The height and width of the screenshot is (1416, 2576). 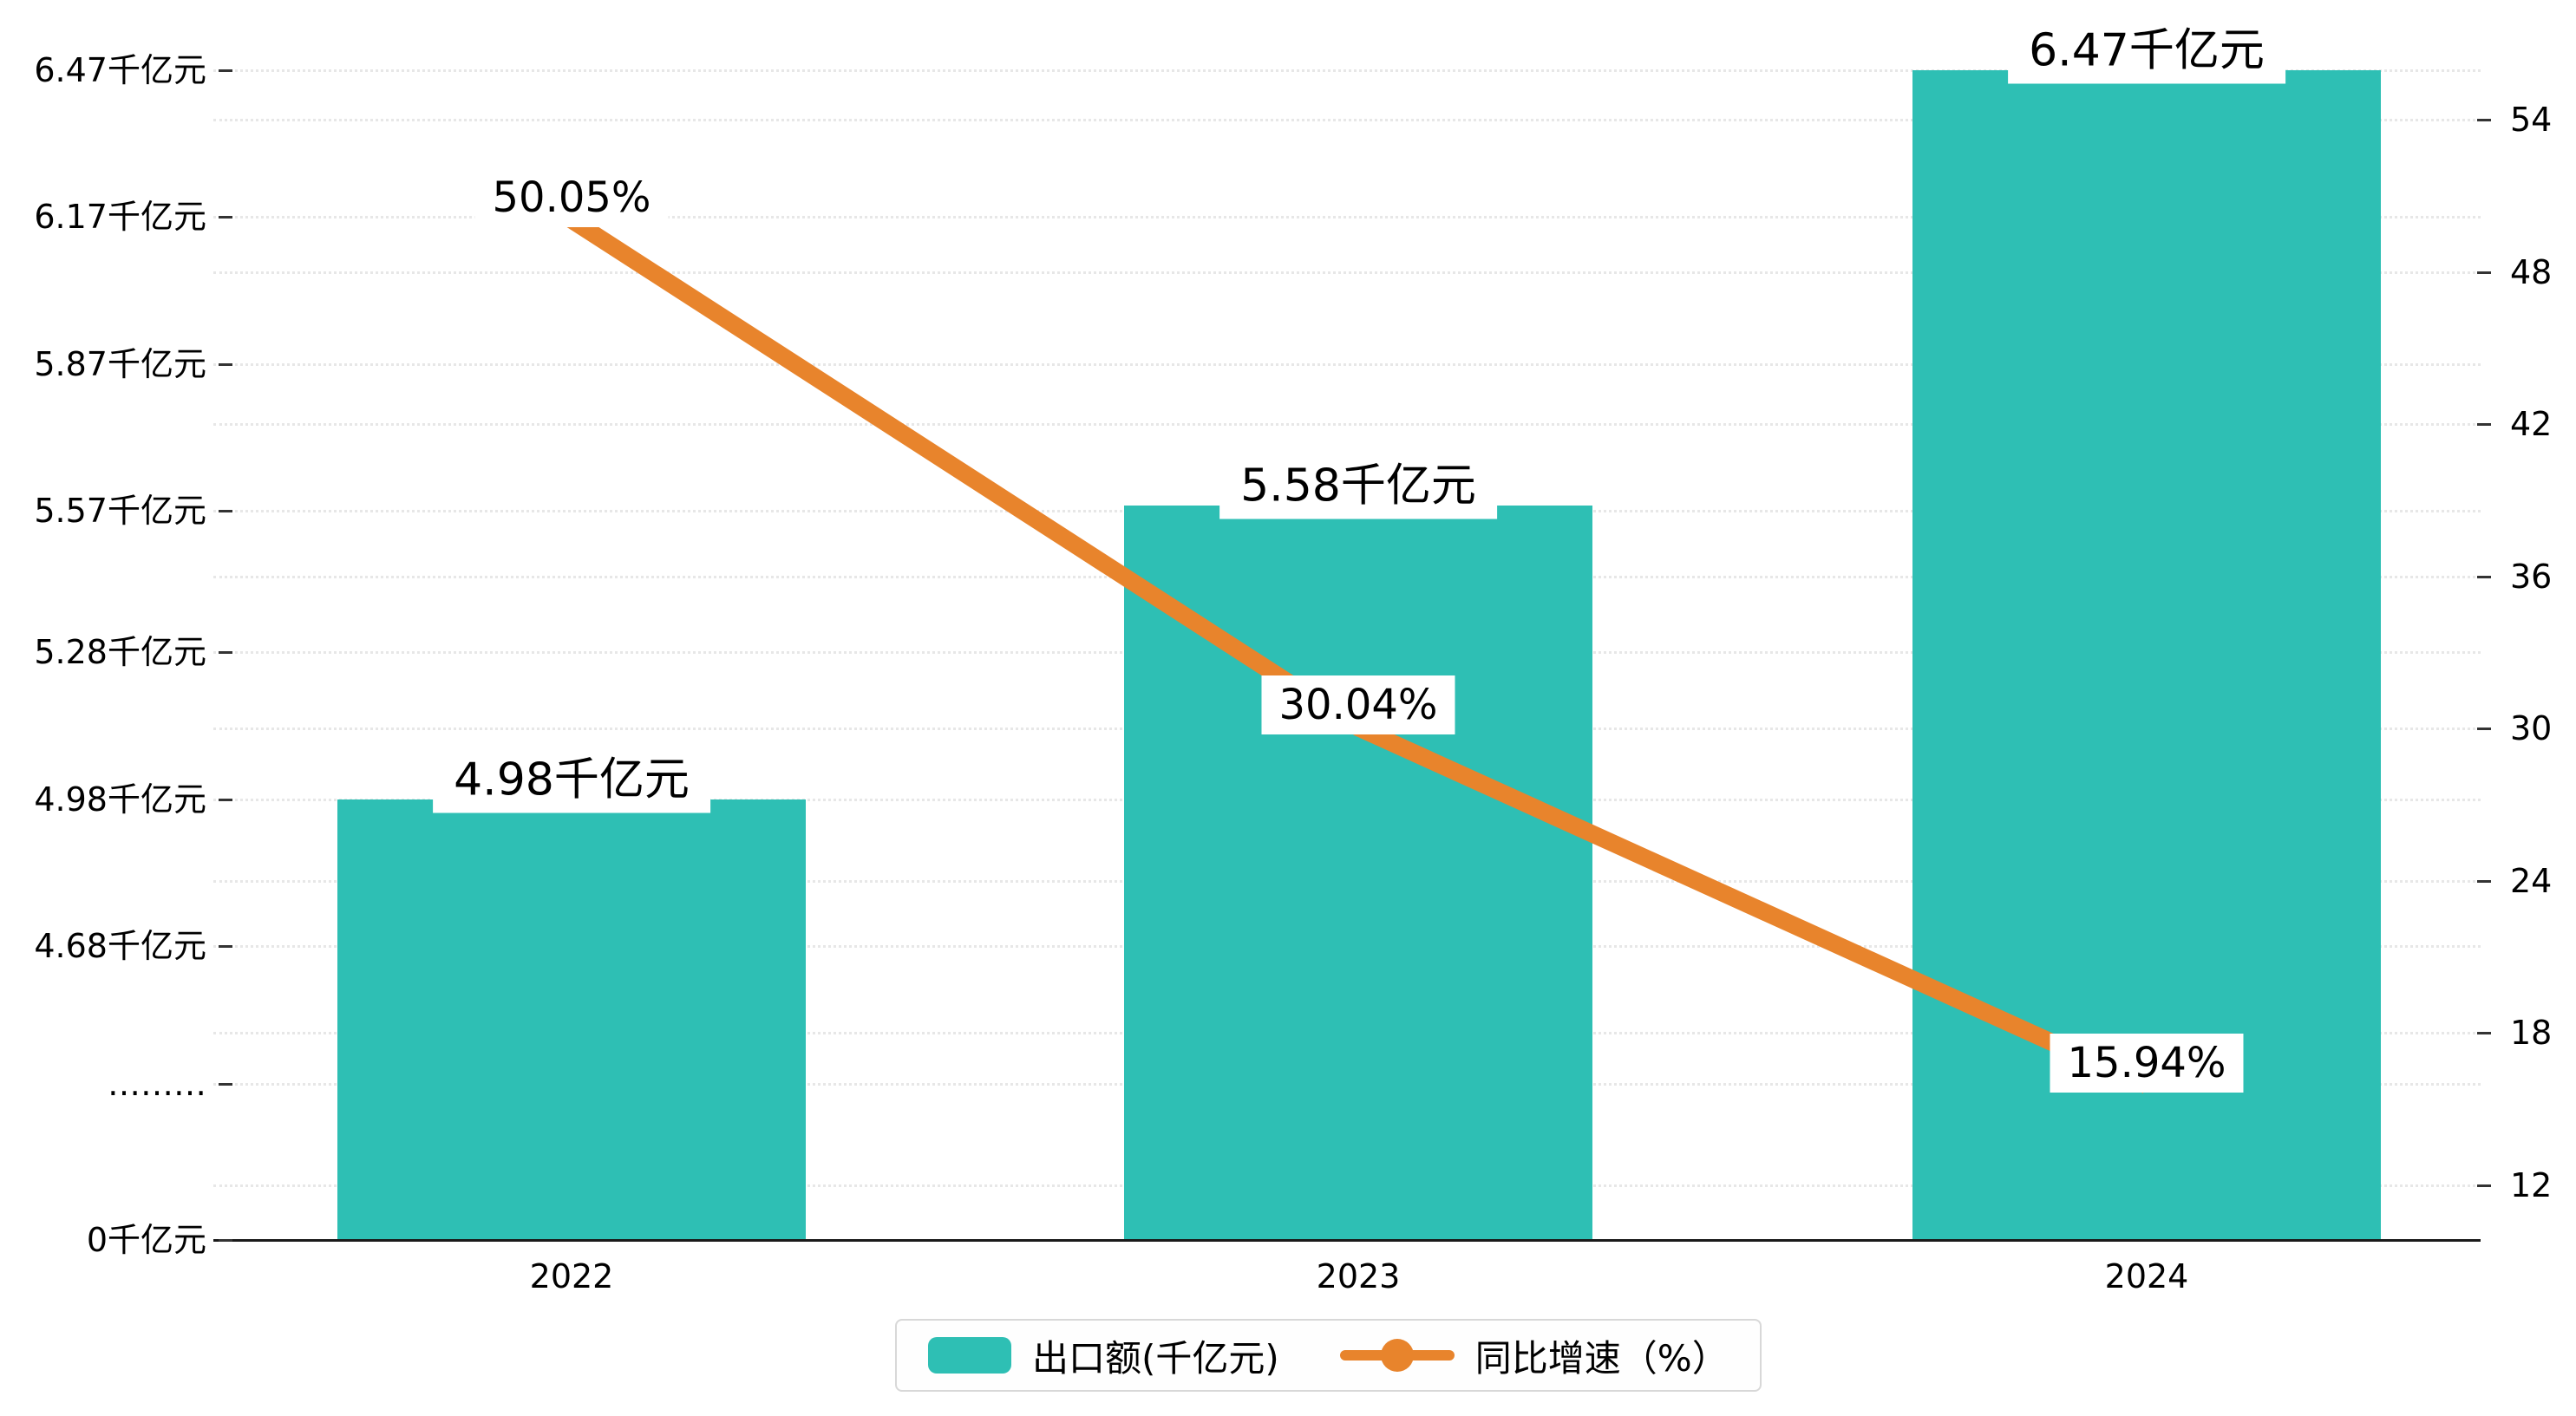 What do you see at coordinates (571, 1019) in the screenshot?
I see `bar-2022` at bounding box center [571, 1019].